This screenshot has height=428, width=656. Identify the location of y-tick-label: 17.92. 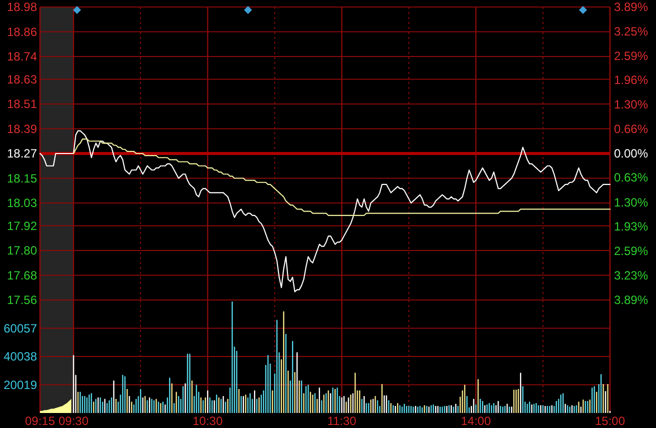
(22, 225).